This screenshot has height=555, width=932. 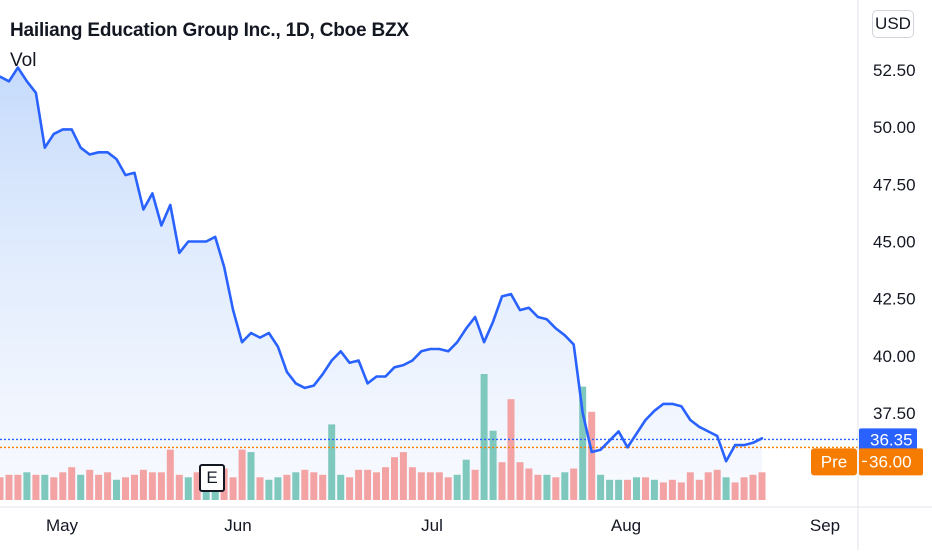 I want to click on x-tick-label: Jul, so click(x=432, y=525).